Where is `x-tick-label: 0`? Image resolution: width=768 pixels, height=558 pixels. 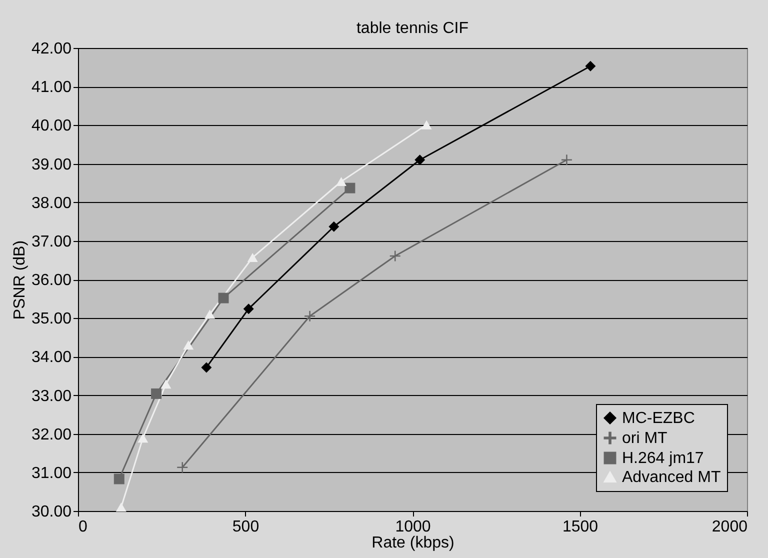 x-tick-label: 0 is located at coordinates (83, 527).